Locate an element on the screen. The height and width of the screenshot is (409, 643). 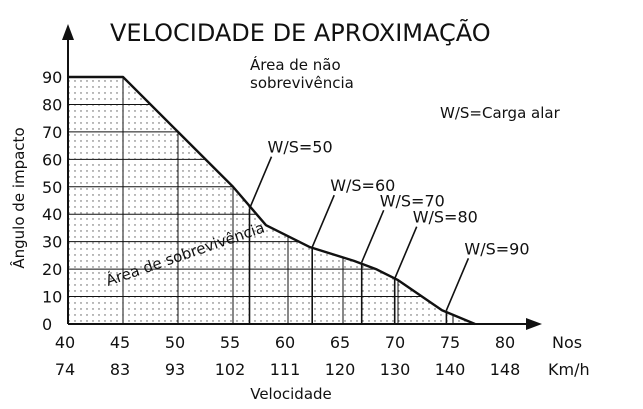
x-tick-label-knots: 70 is located at coordinates (395, 342).